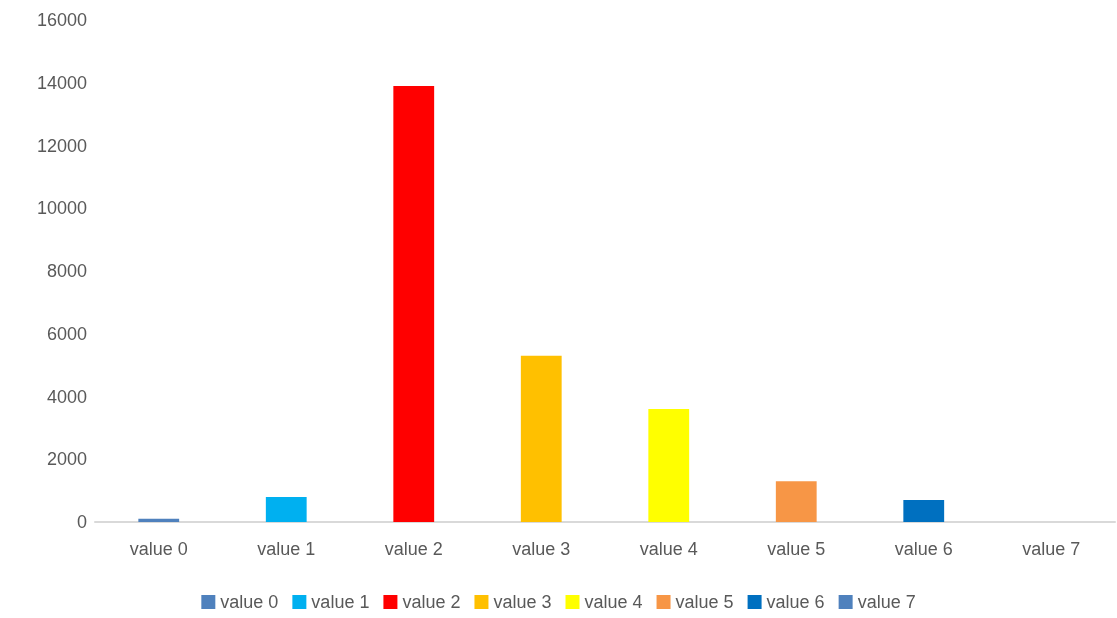  I want to click on y-tick-label: 10000, so click(61, 208).